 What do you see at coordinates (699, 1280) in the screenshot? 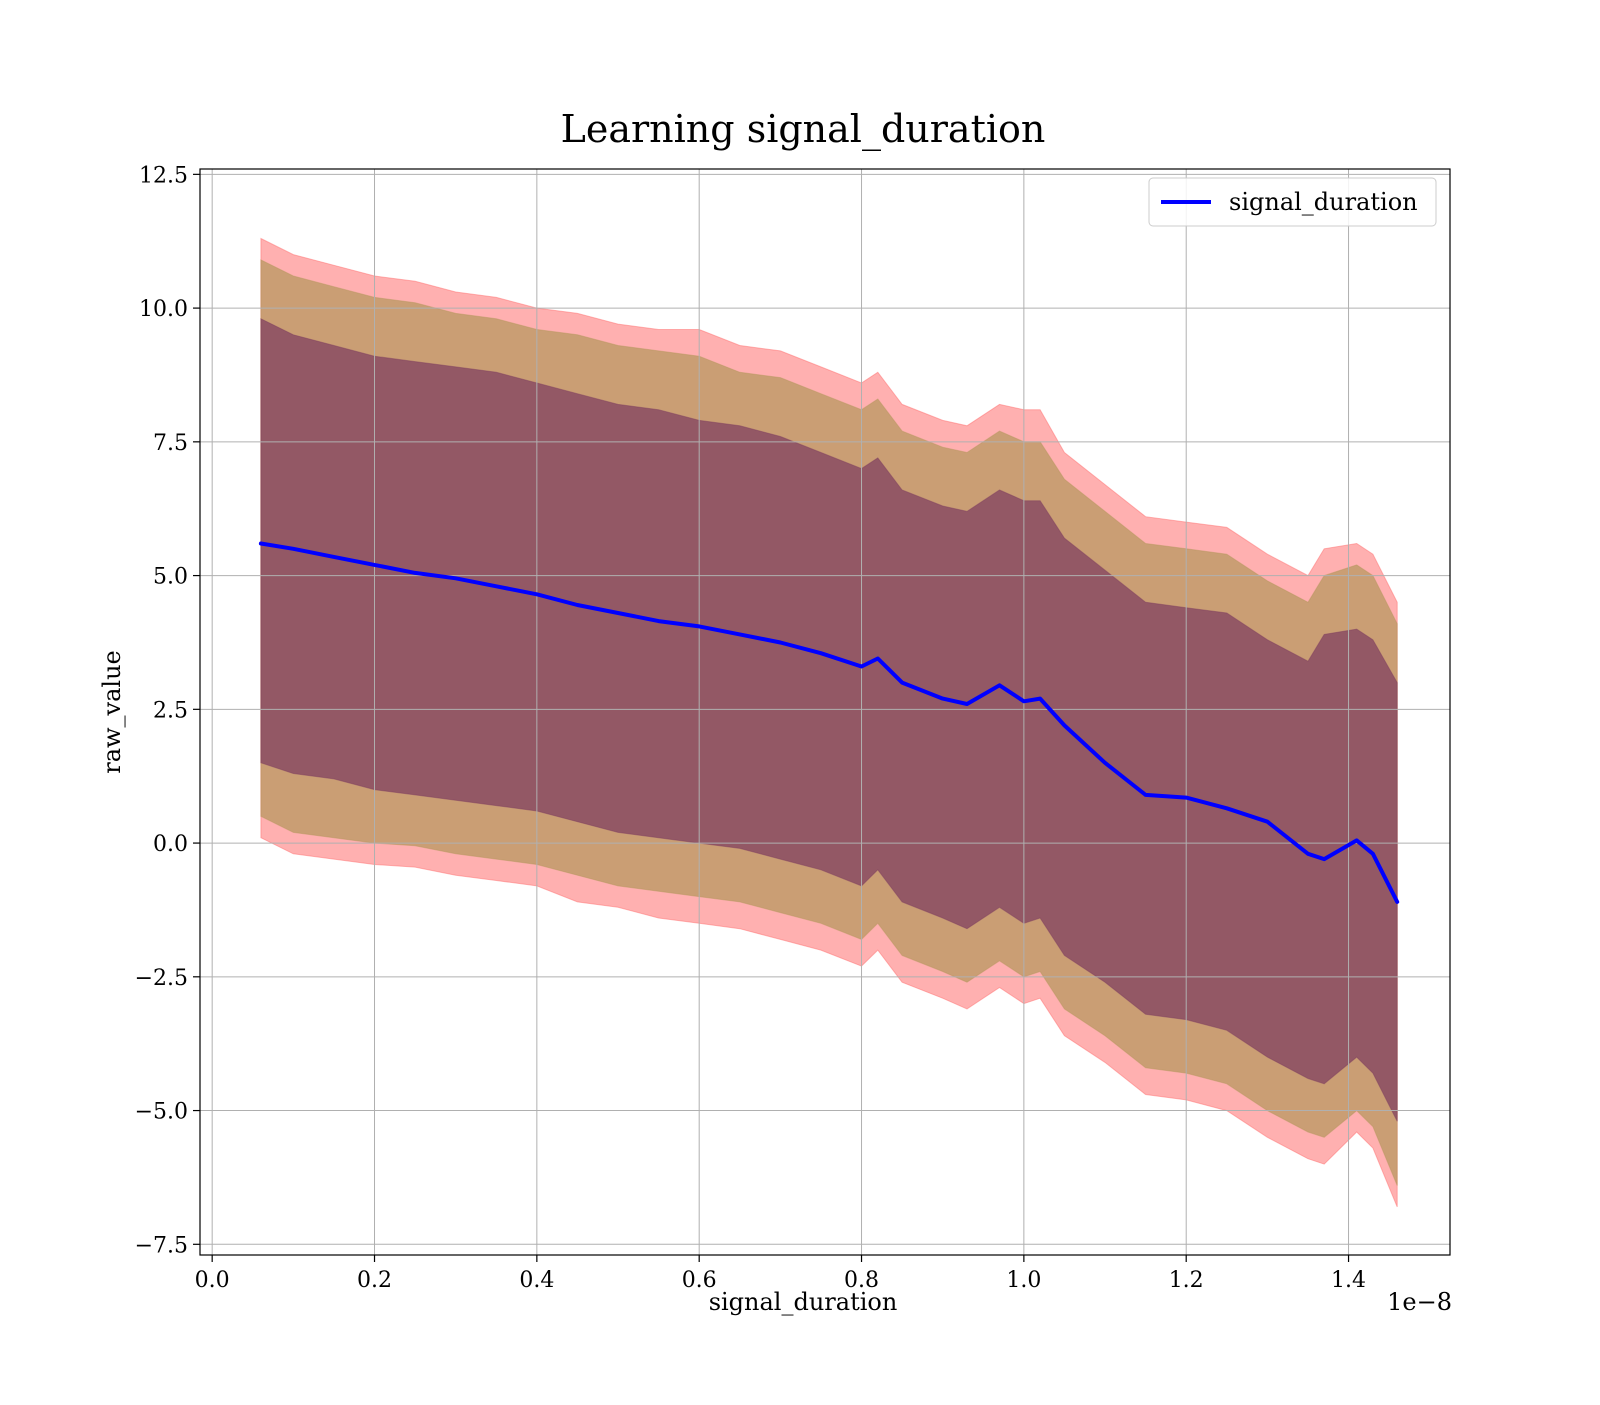
I see `x-tick-label: 0.6` at bounding box center [699, 1280].